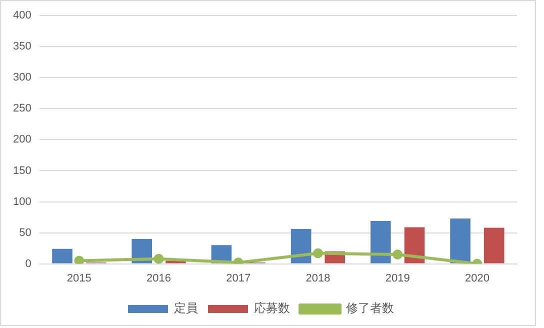  What do you see at coordinates (477, 278) in the screenshot?
I see `x-tick-label: 2020` at bounding box center [477, 278].